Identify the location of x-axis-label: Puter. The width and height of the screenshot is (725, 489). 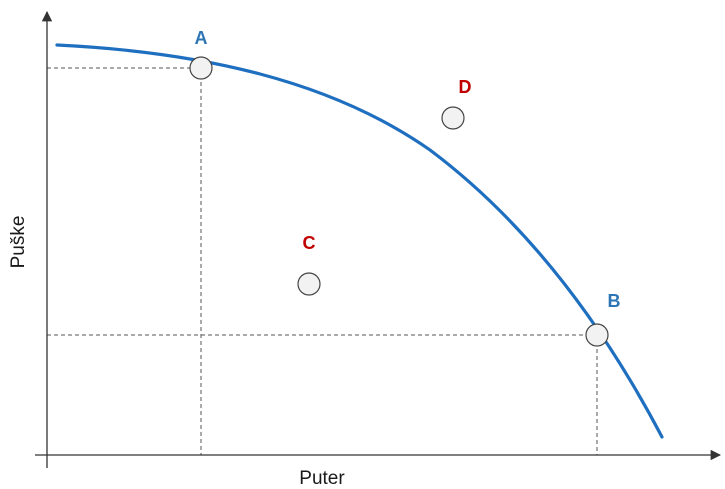
(322, 478).